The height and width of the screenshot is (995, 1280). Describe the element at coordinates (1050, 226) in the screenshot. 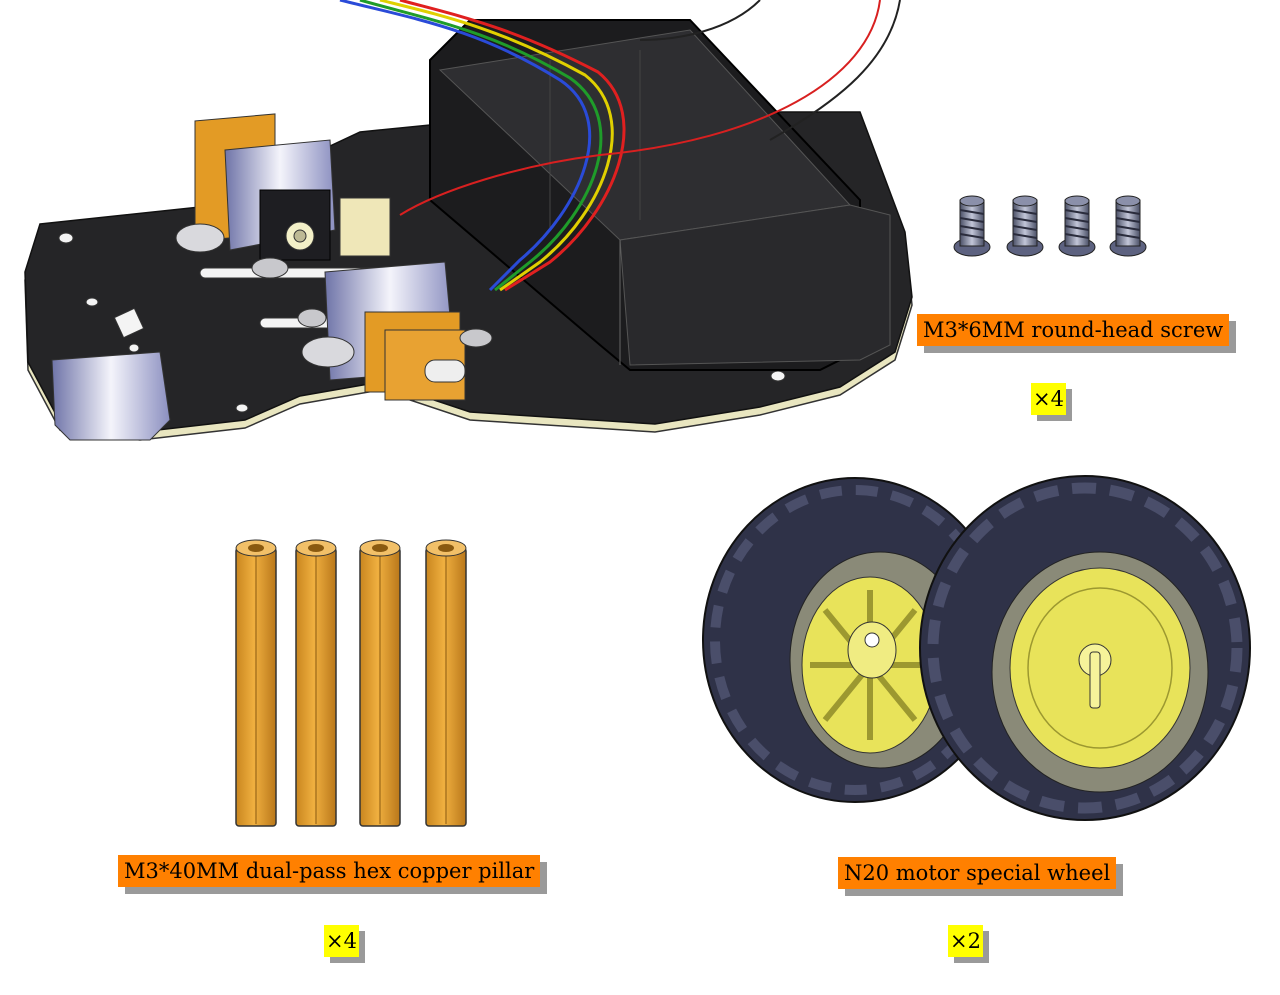

I see `screw-icon` at that location.